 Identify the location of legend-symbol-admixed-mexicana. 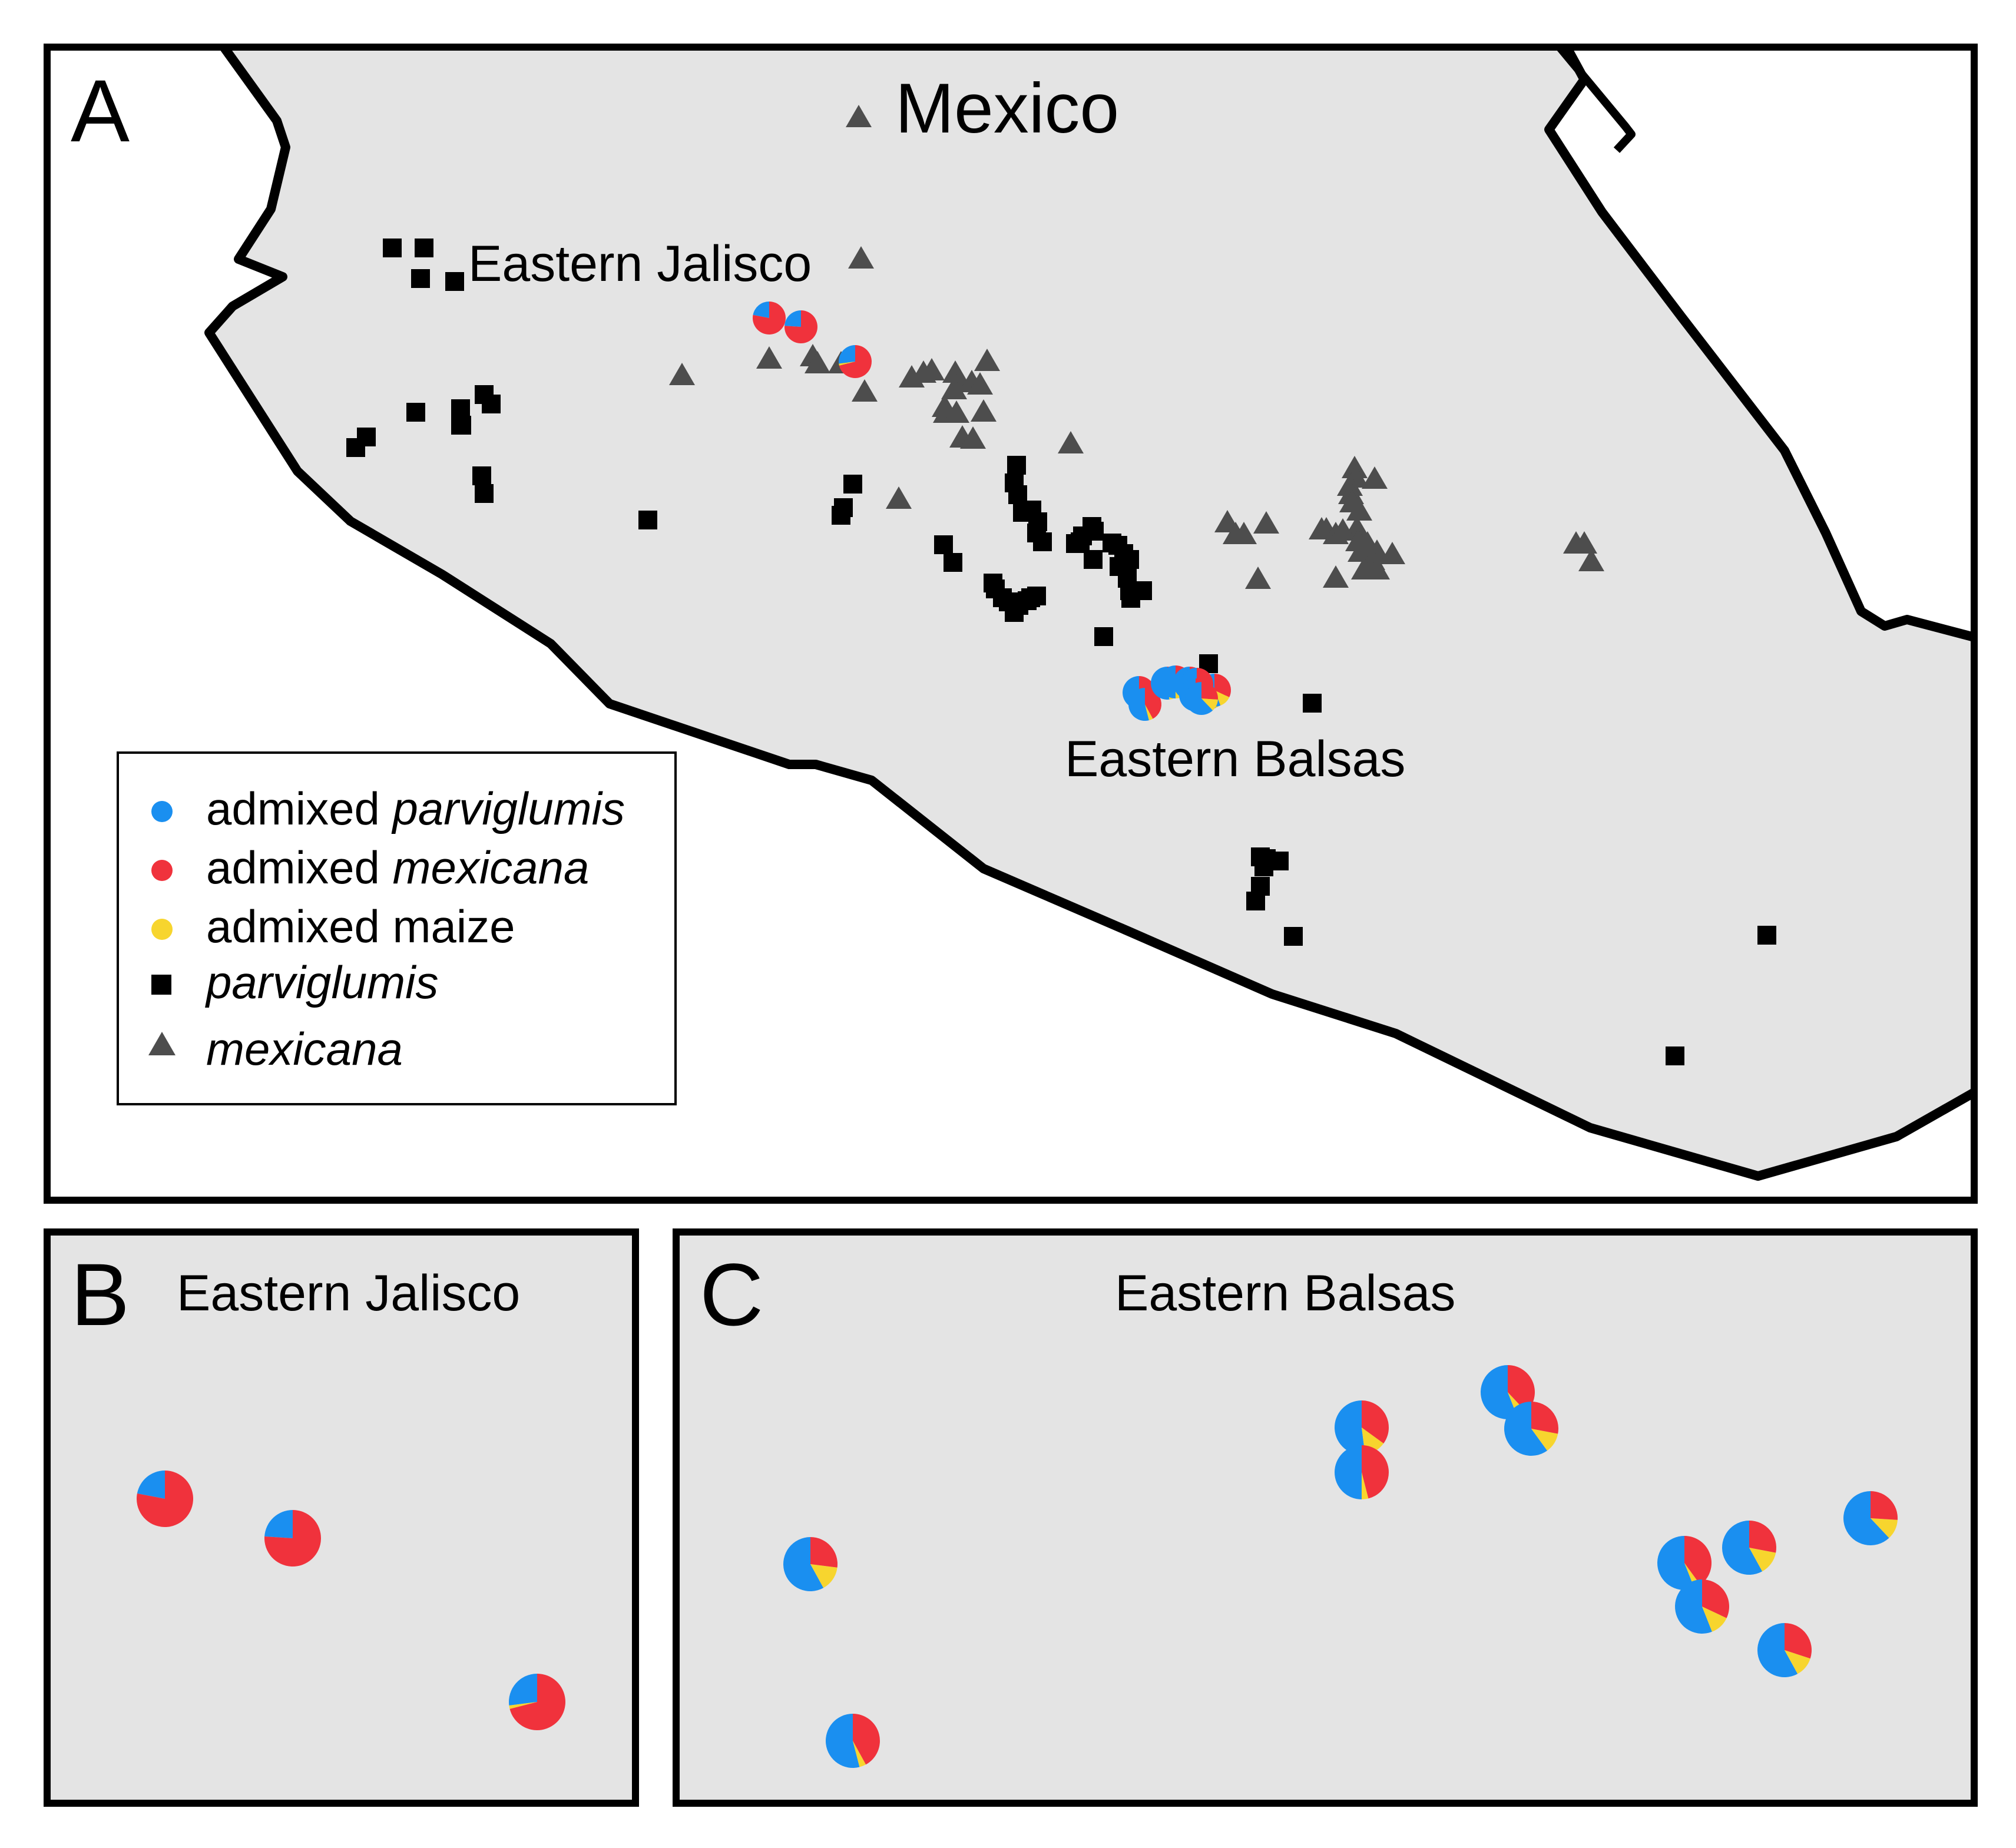
(162, 870).